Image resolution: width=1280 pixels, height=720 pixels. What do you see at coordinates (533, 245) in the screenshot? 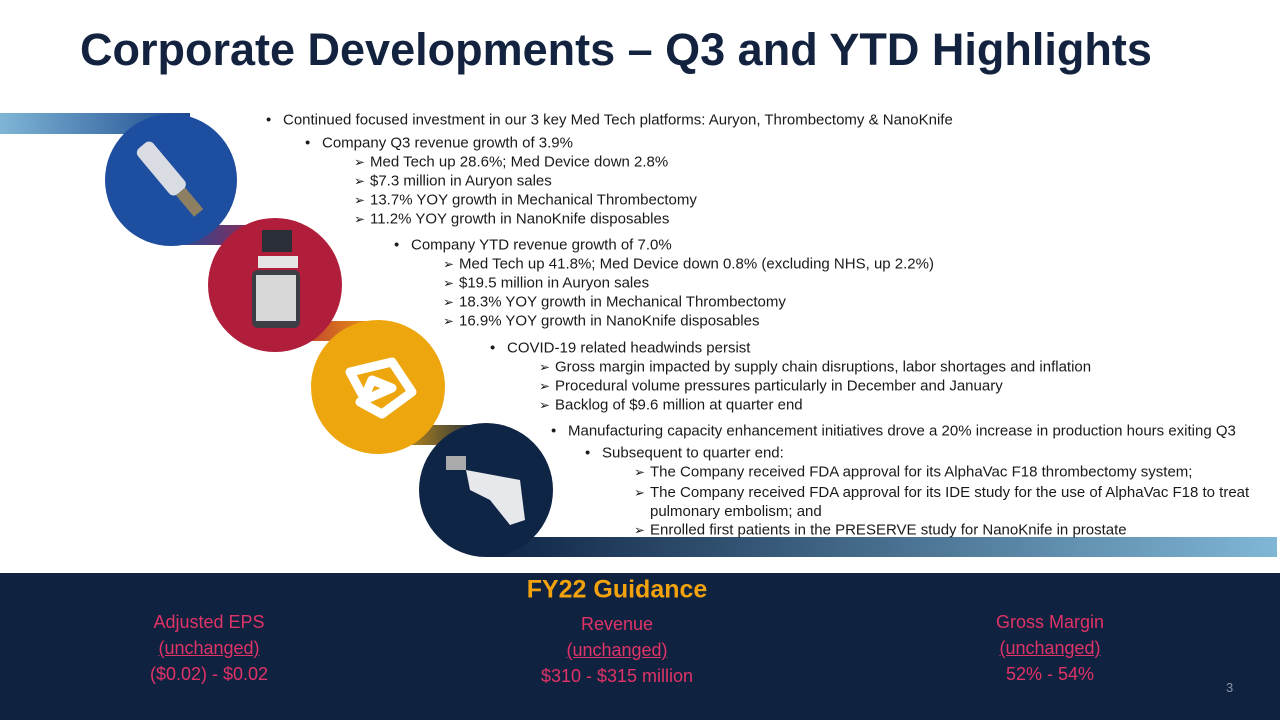
I see `bullet: Company YTD revenue growth of 7.0%` at bounding box center [533, 245].